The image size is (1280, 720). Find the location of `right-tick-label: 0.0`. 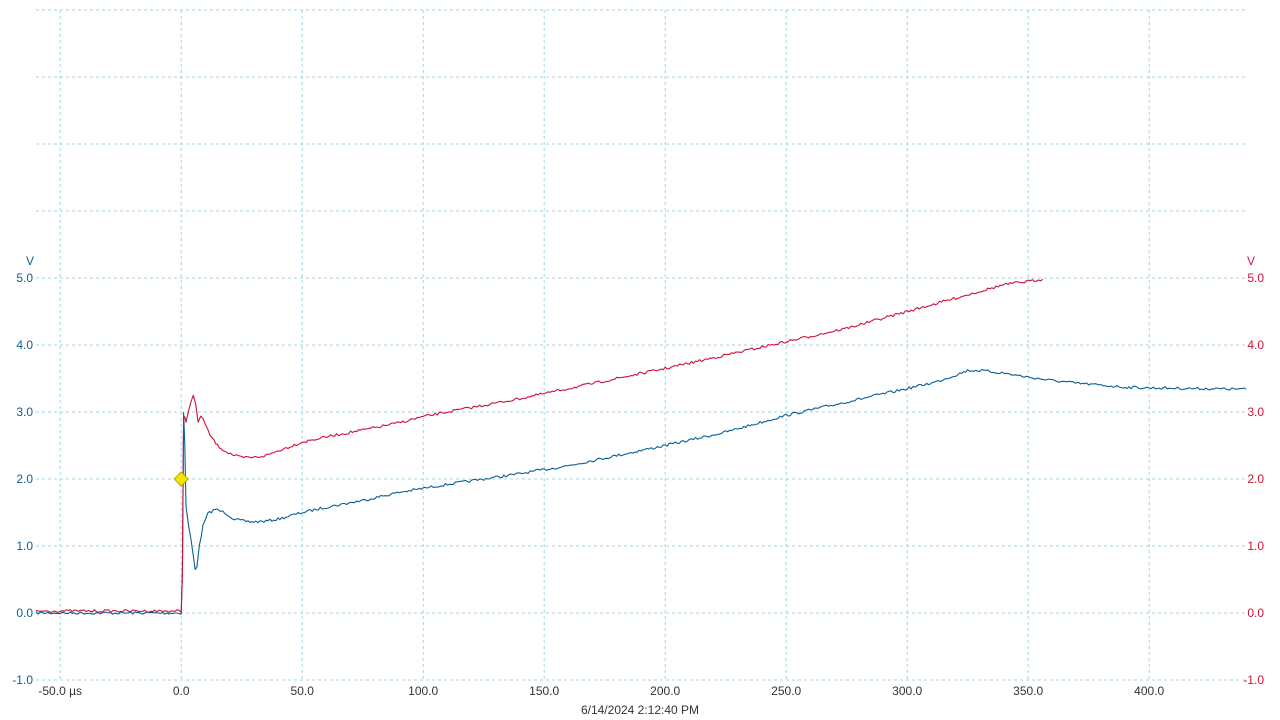

right-tick-label: 0.0 is located at coordinates (1255, 613).